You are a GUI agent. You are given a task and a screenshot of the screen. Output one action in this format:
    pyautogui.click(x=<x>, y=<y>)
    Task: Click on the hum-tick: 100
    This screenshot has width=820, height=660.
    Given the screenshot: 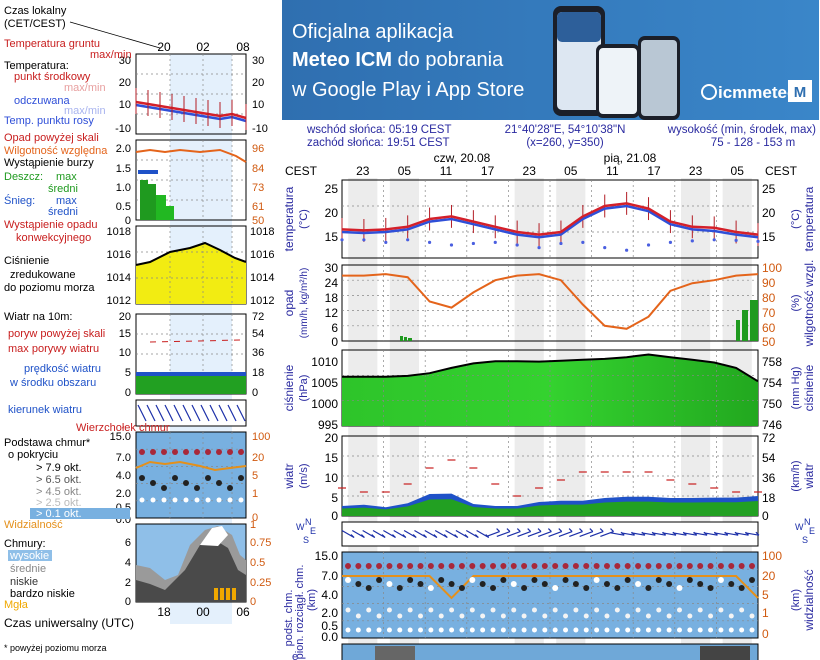 What is the action you would take?
    pyautogui.click(x=772, y=268)
    